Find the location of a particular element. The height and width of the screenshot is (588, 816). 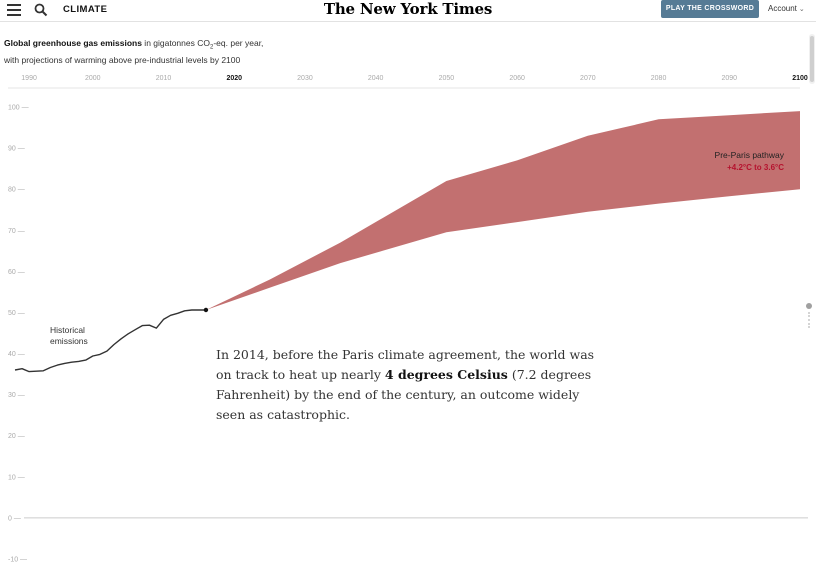

x-tick-label-2050: 2050 is located at coordinates (447, 78).